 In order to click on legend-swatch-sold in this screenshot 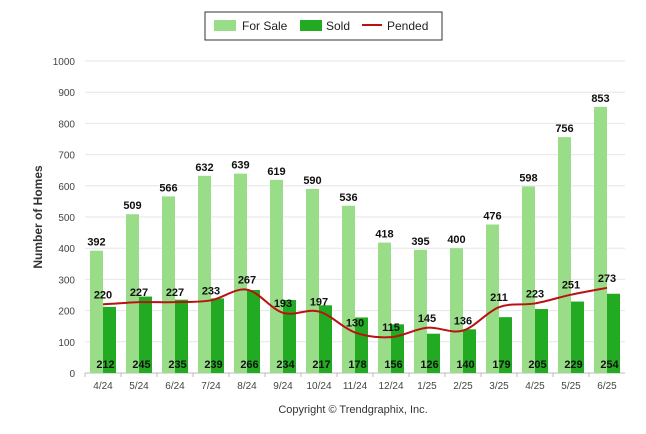, I will do `click(311, 25)`.